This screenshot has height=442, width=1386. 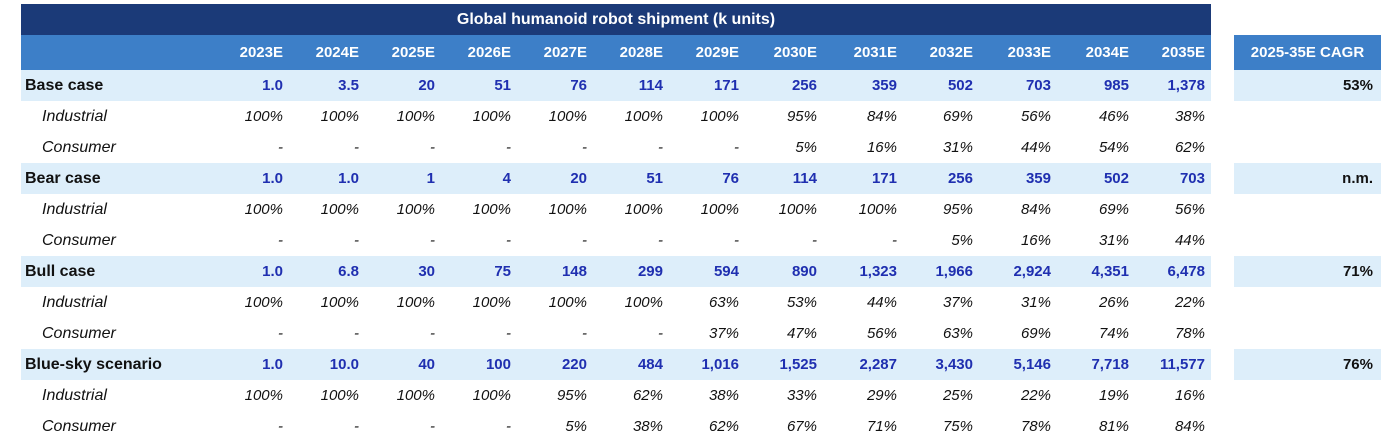 What do you see at coordinates (1038, 178) in the screenshot?
I see `table-cell: 359` at bounding box center [1038, 178].